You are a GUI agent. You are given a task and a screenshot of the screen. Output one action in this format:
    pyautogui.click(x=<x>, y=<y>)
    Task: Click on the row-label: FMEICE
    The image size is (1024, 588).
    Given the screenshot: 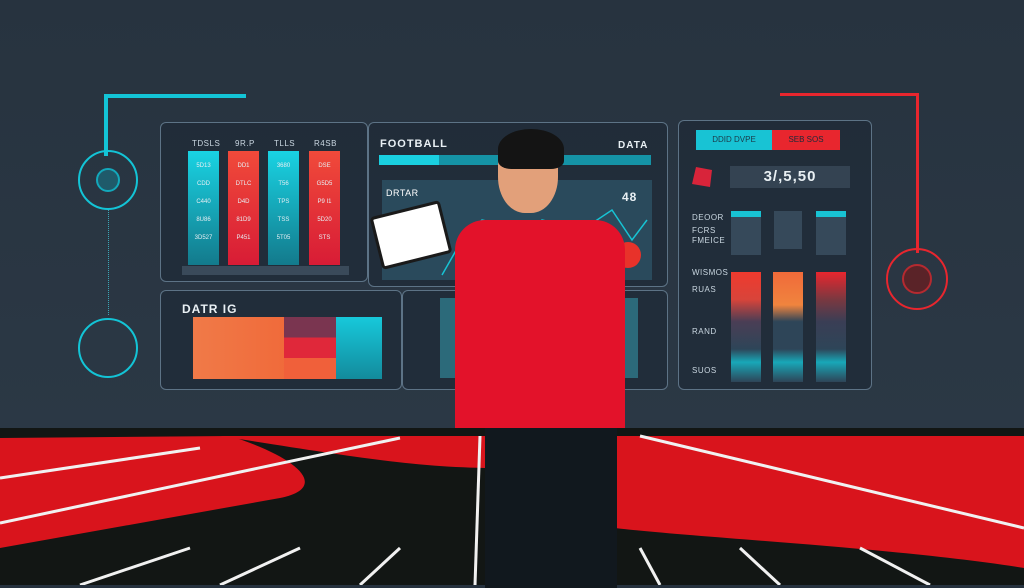 What is the action you would take?
    pyautogui.click(x=709, y=240)
    